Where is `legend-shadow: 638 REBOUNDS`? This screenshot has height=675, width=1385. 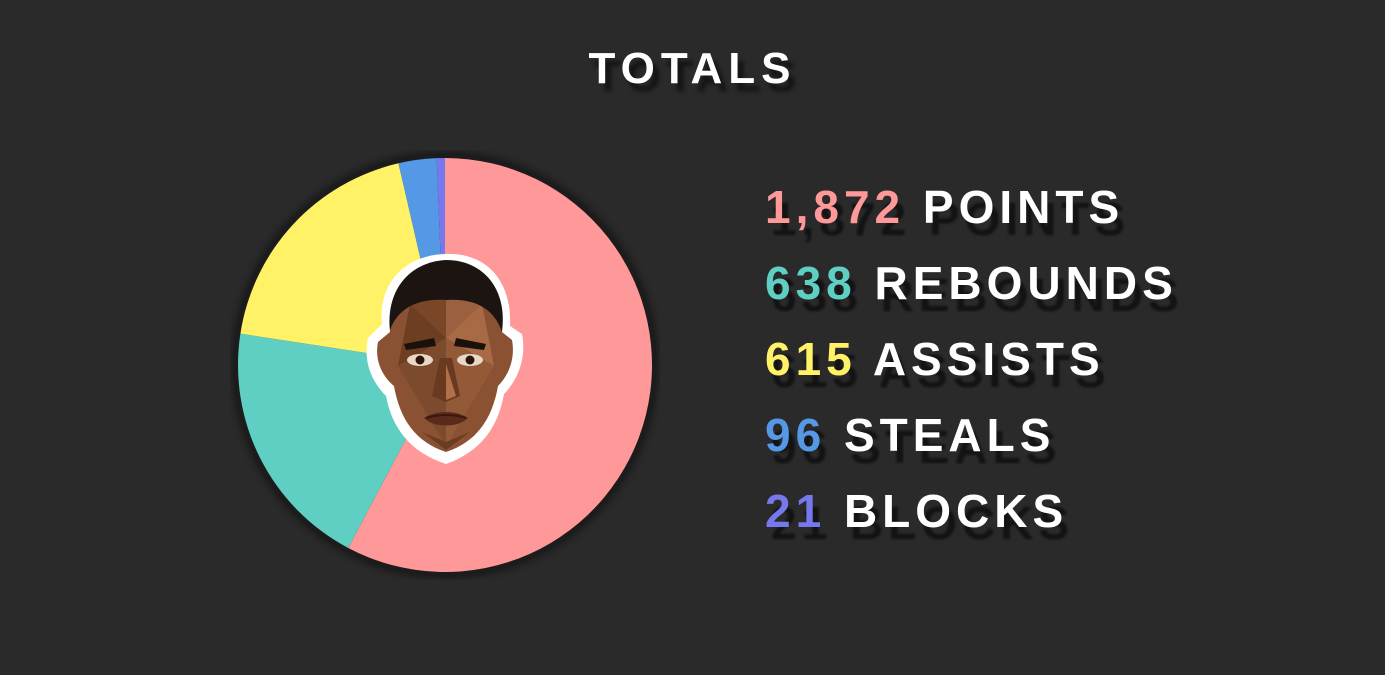
legend-shadow: 638 REBOUNDS is located at coordinates (977, 295).